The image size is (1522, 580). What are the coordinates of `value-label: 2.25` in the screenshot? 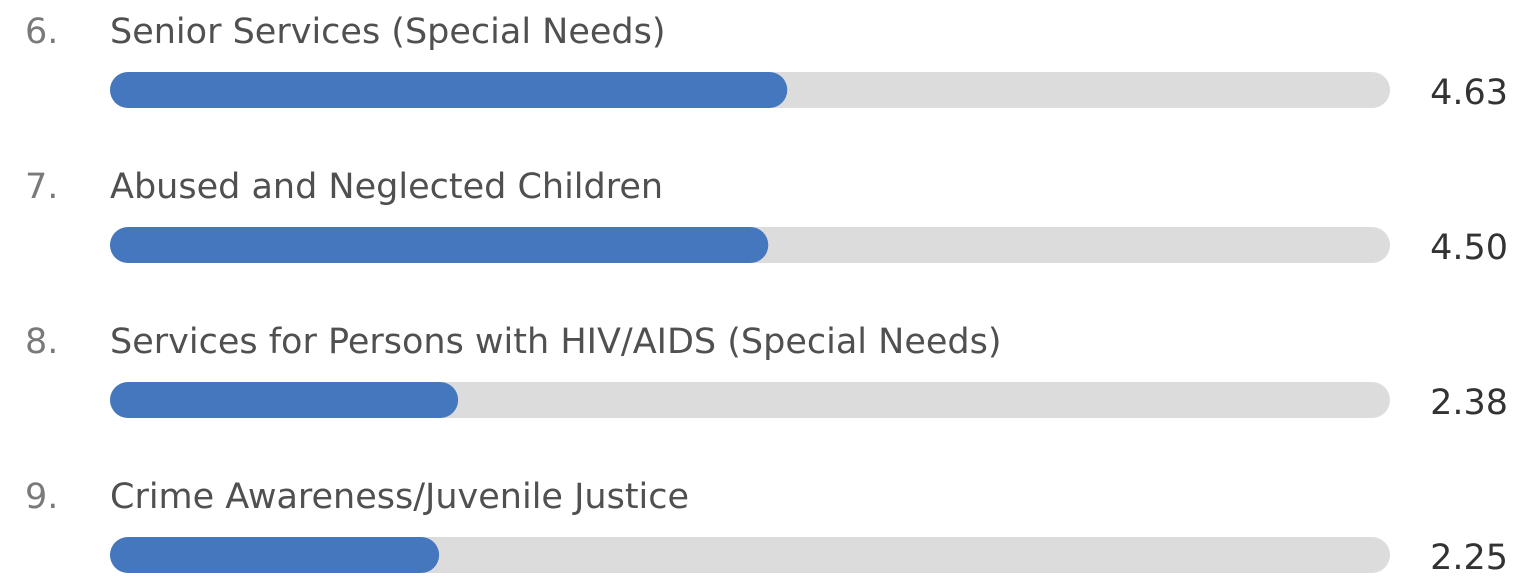 It's located at (1469, 558).